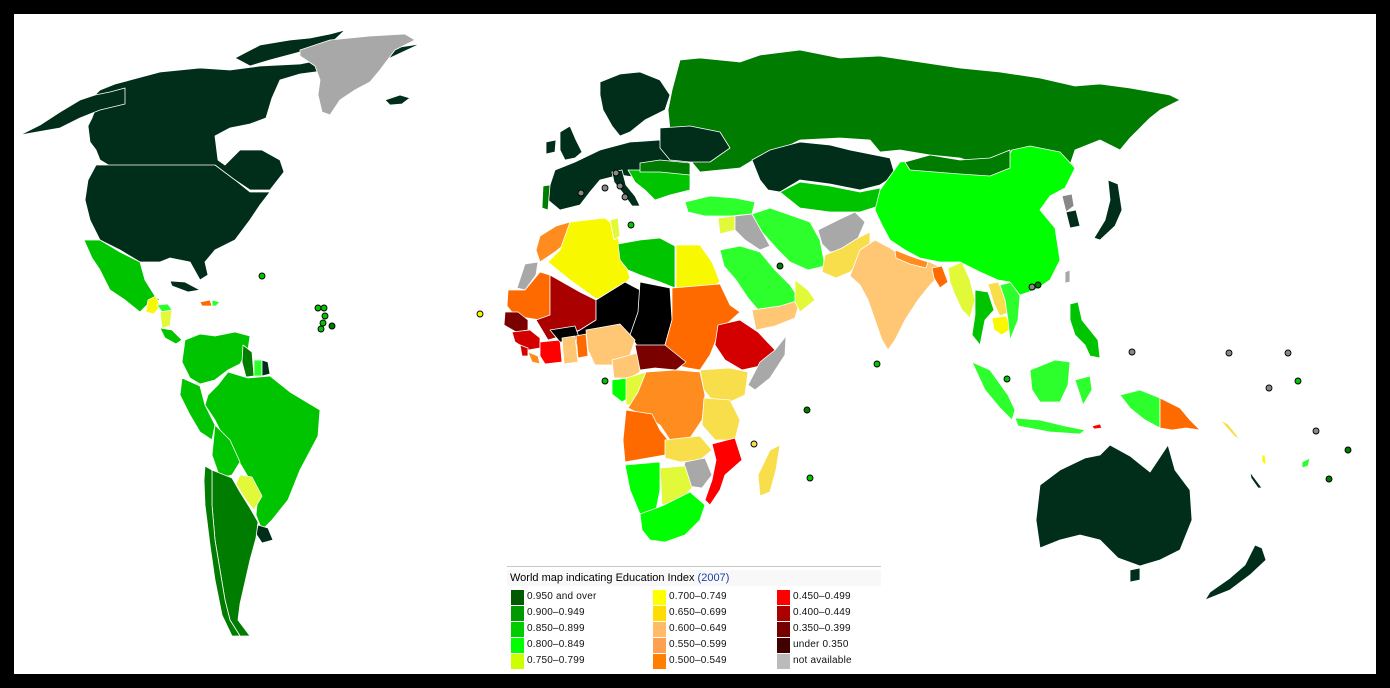 The width and height of the screenshot is (1390, 688). Describe the element at coordinates (1085, 330) in the screenshot. I see `country-philippines` at that location.